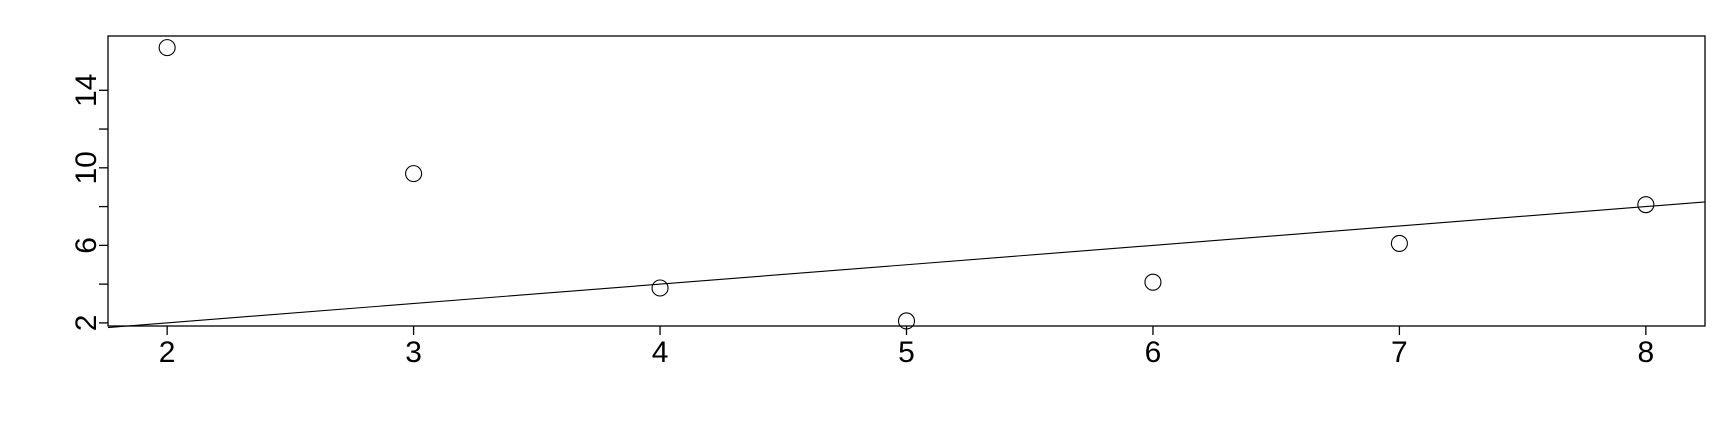  Describe the element at coordinates (167, 352) in the screenshot. I see `x-tick-label: 2` at that location.